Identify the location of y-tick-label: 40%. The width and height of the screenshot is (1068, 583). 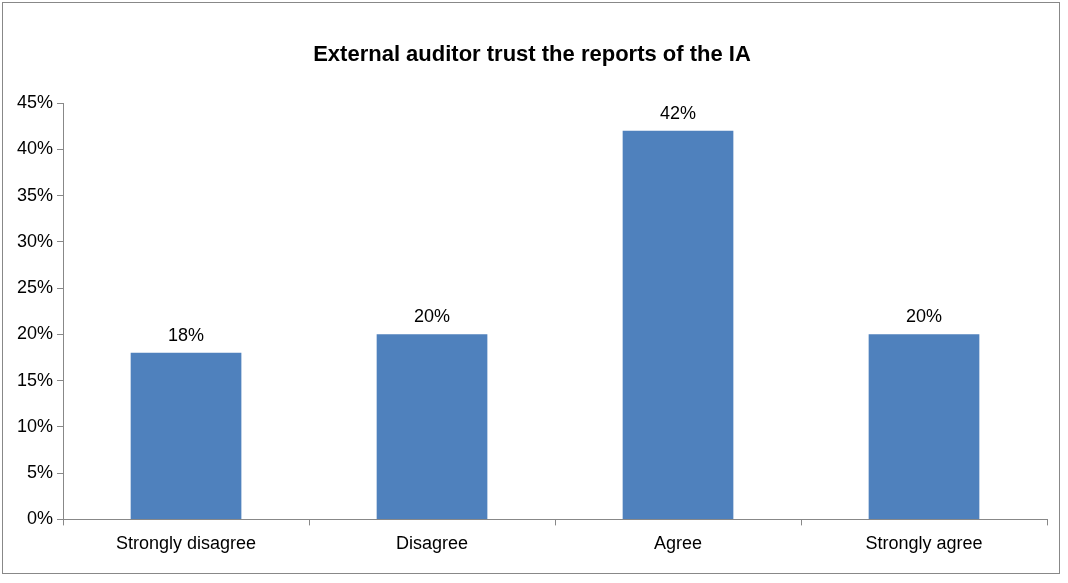
(35, 148).